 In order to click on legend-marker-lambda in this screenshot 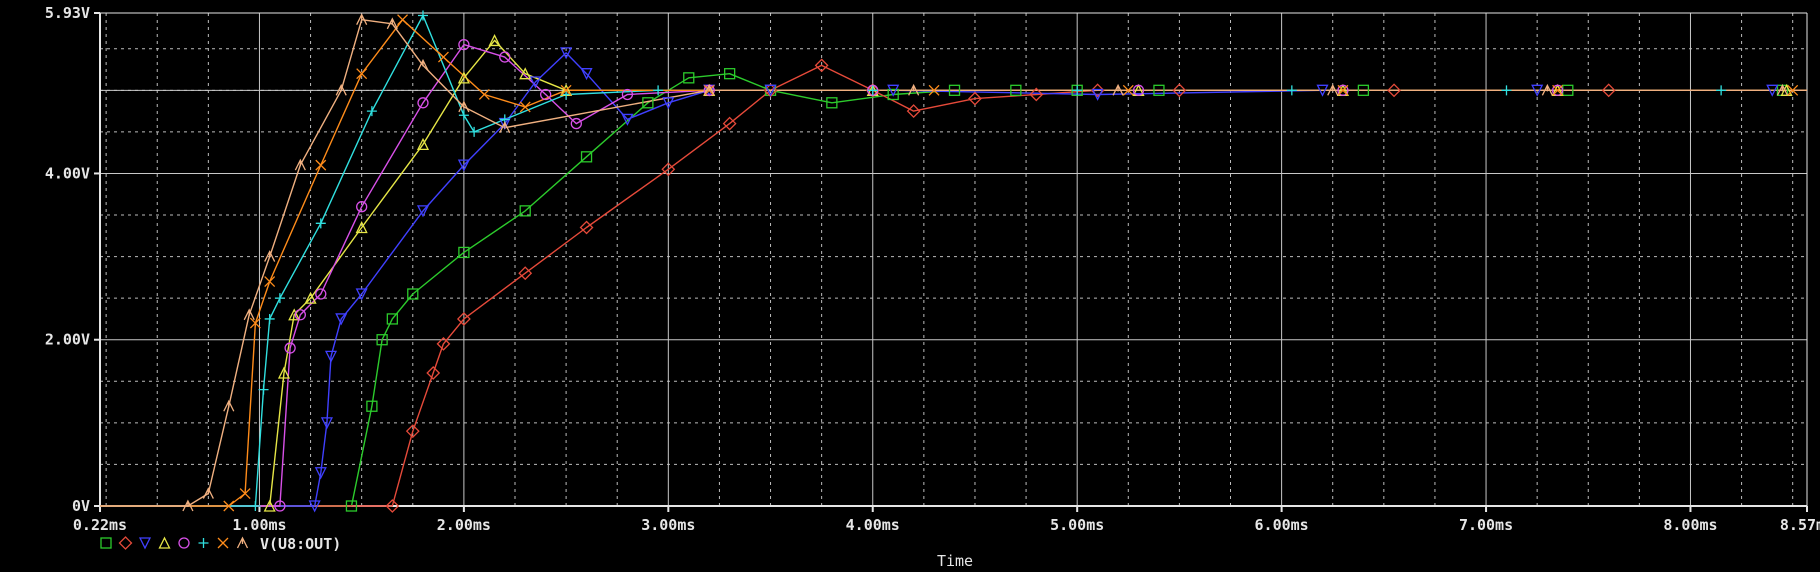, I will do `click(242, 542)`.